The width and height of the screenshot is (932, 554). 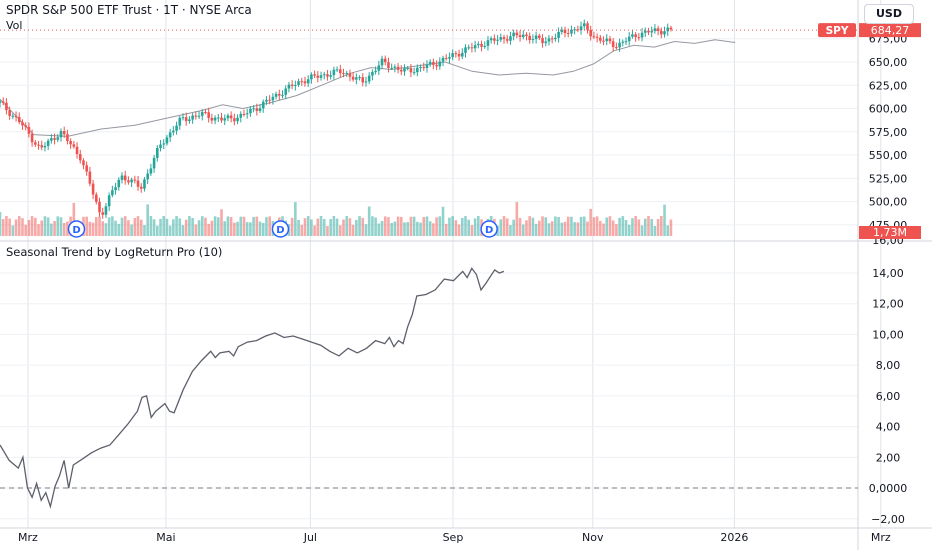 I want to click on dividend-marker: D, so click(x=76, y=229).